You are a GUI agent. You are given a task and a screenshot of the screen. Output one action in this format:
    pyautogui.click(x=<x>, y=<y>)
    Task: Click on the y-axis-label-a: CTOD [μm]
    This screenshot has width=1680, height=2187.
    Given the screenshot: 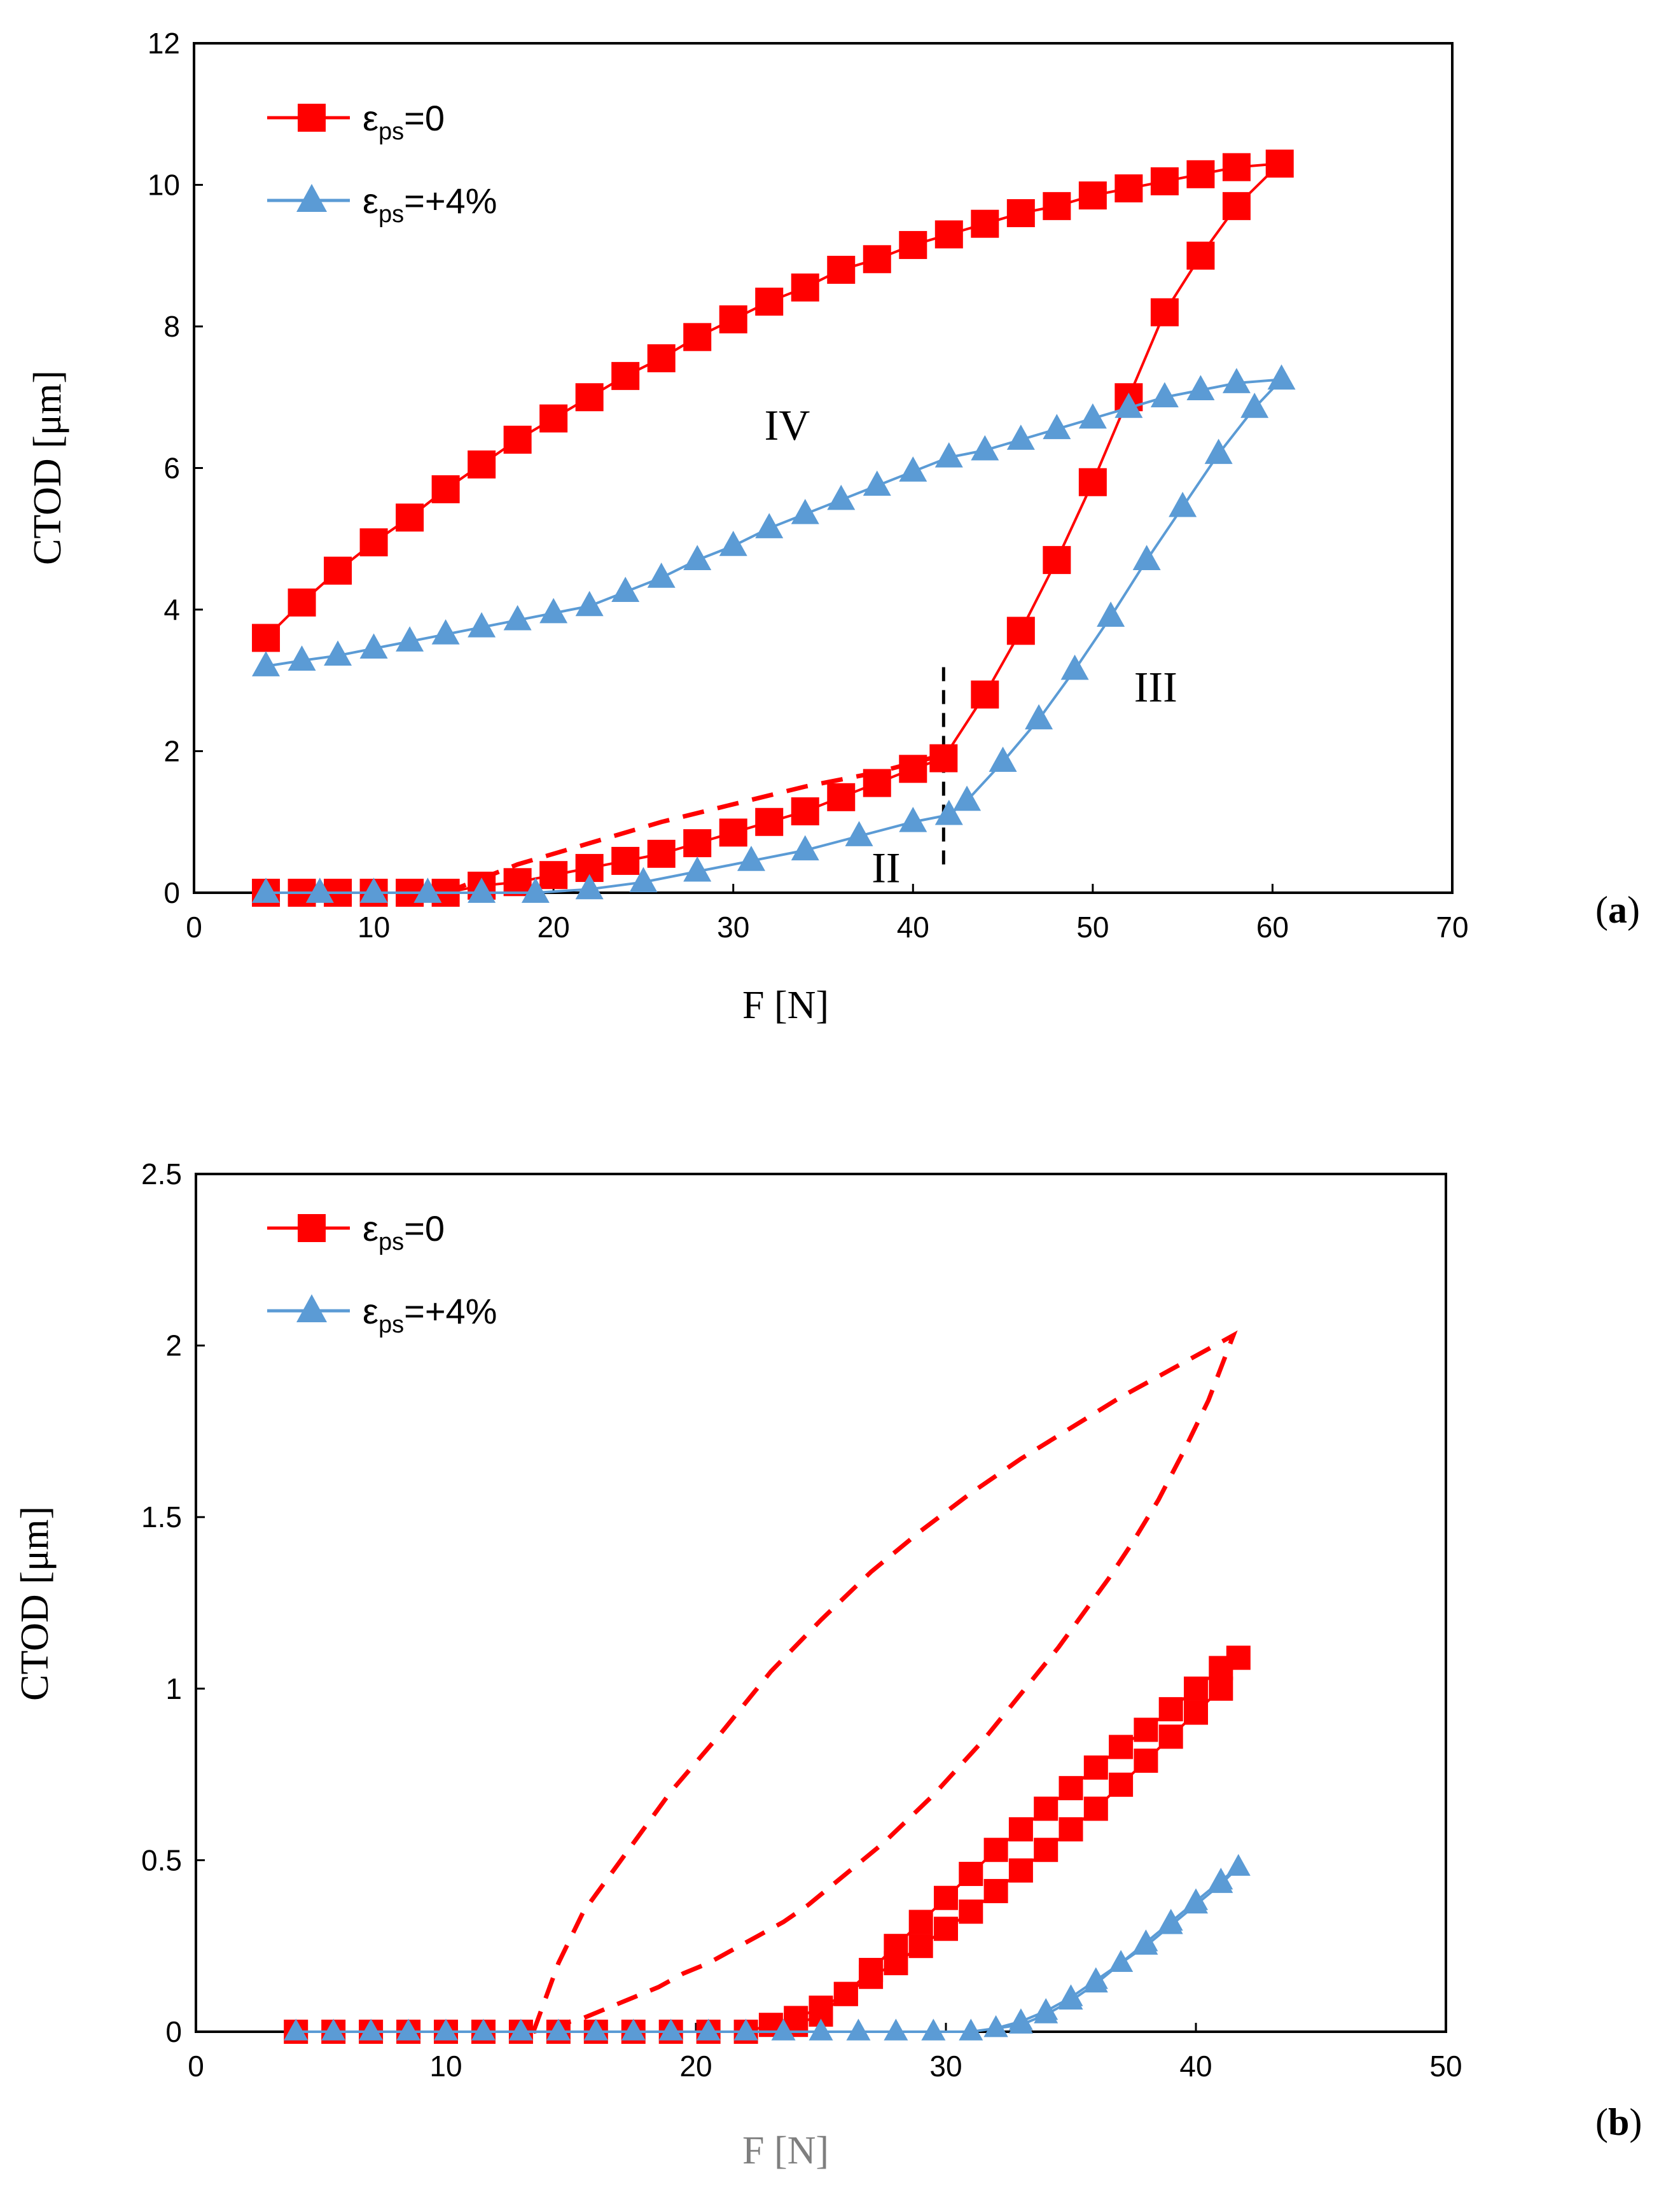 What is the action you would take?
    pyautogui.click(x=47, y=467)
    